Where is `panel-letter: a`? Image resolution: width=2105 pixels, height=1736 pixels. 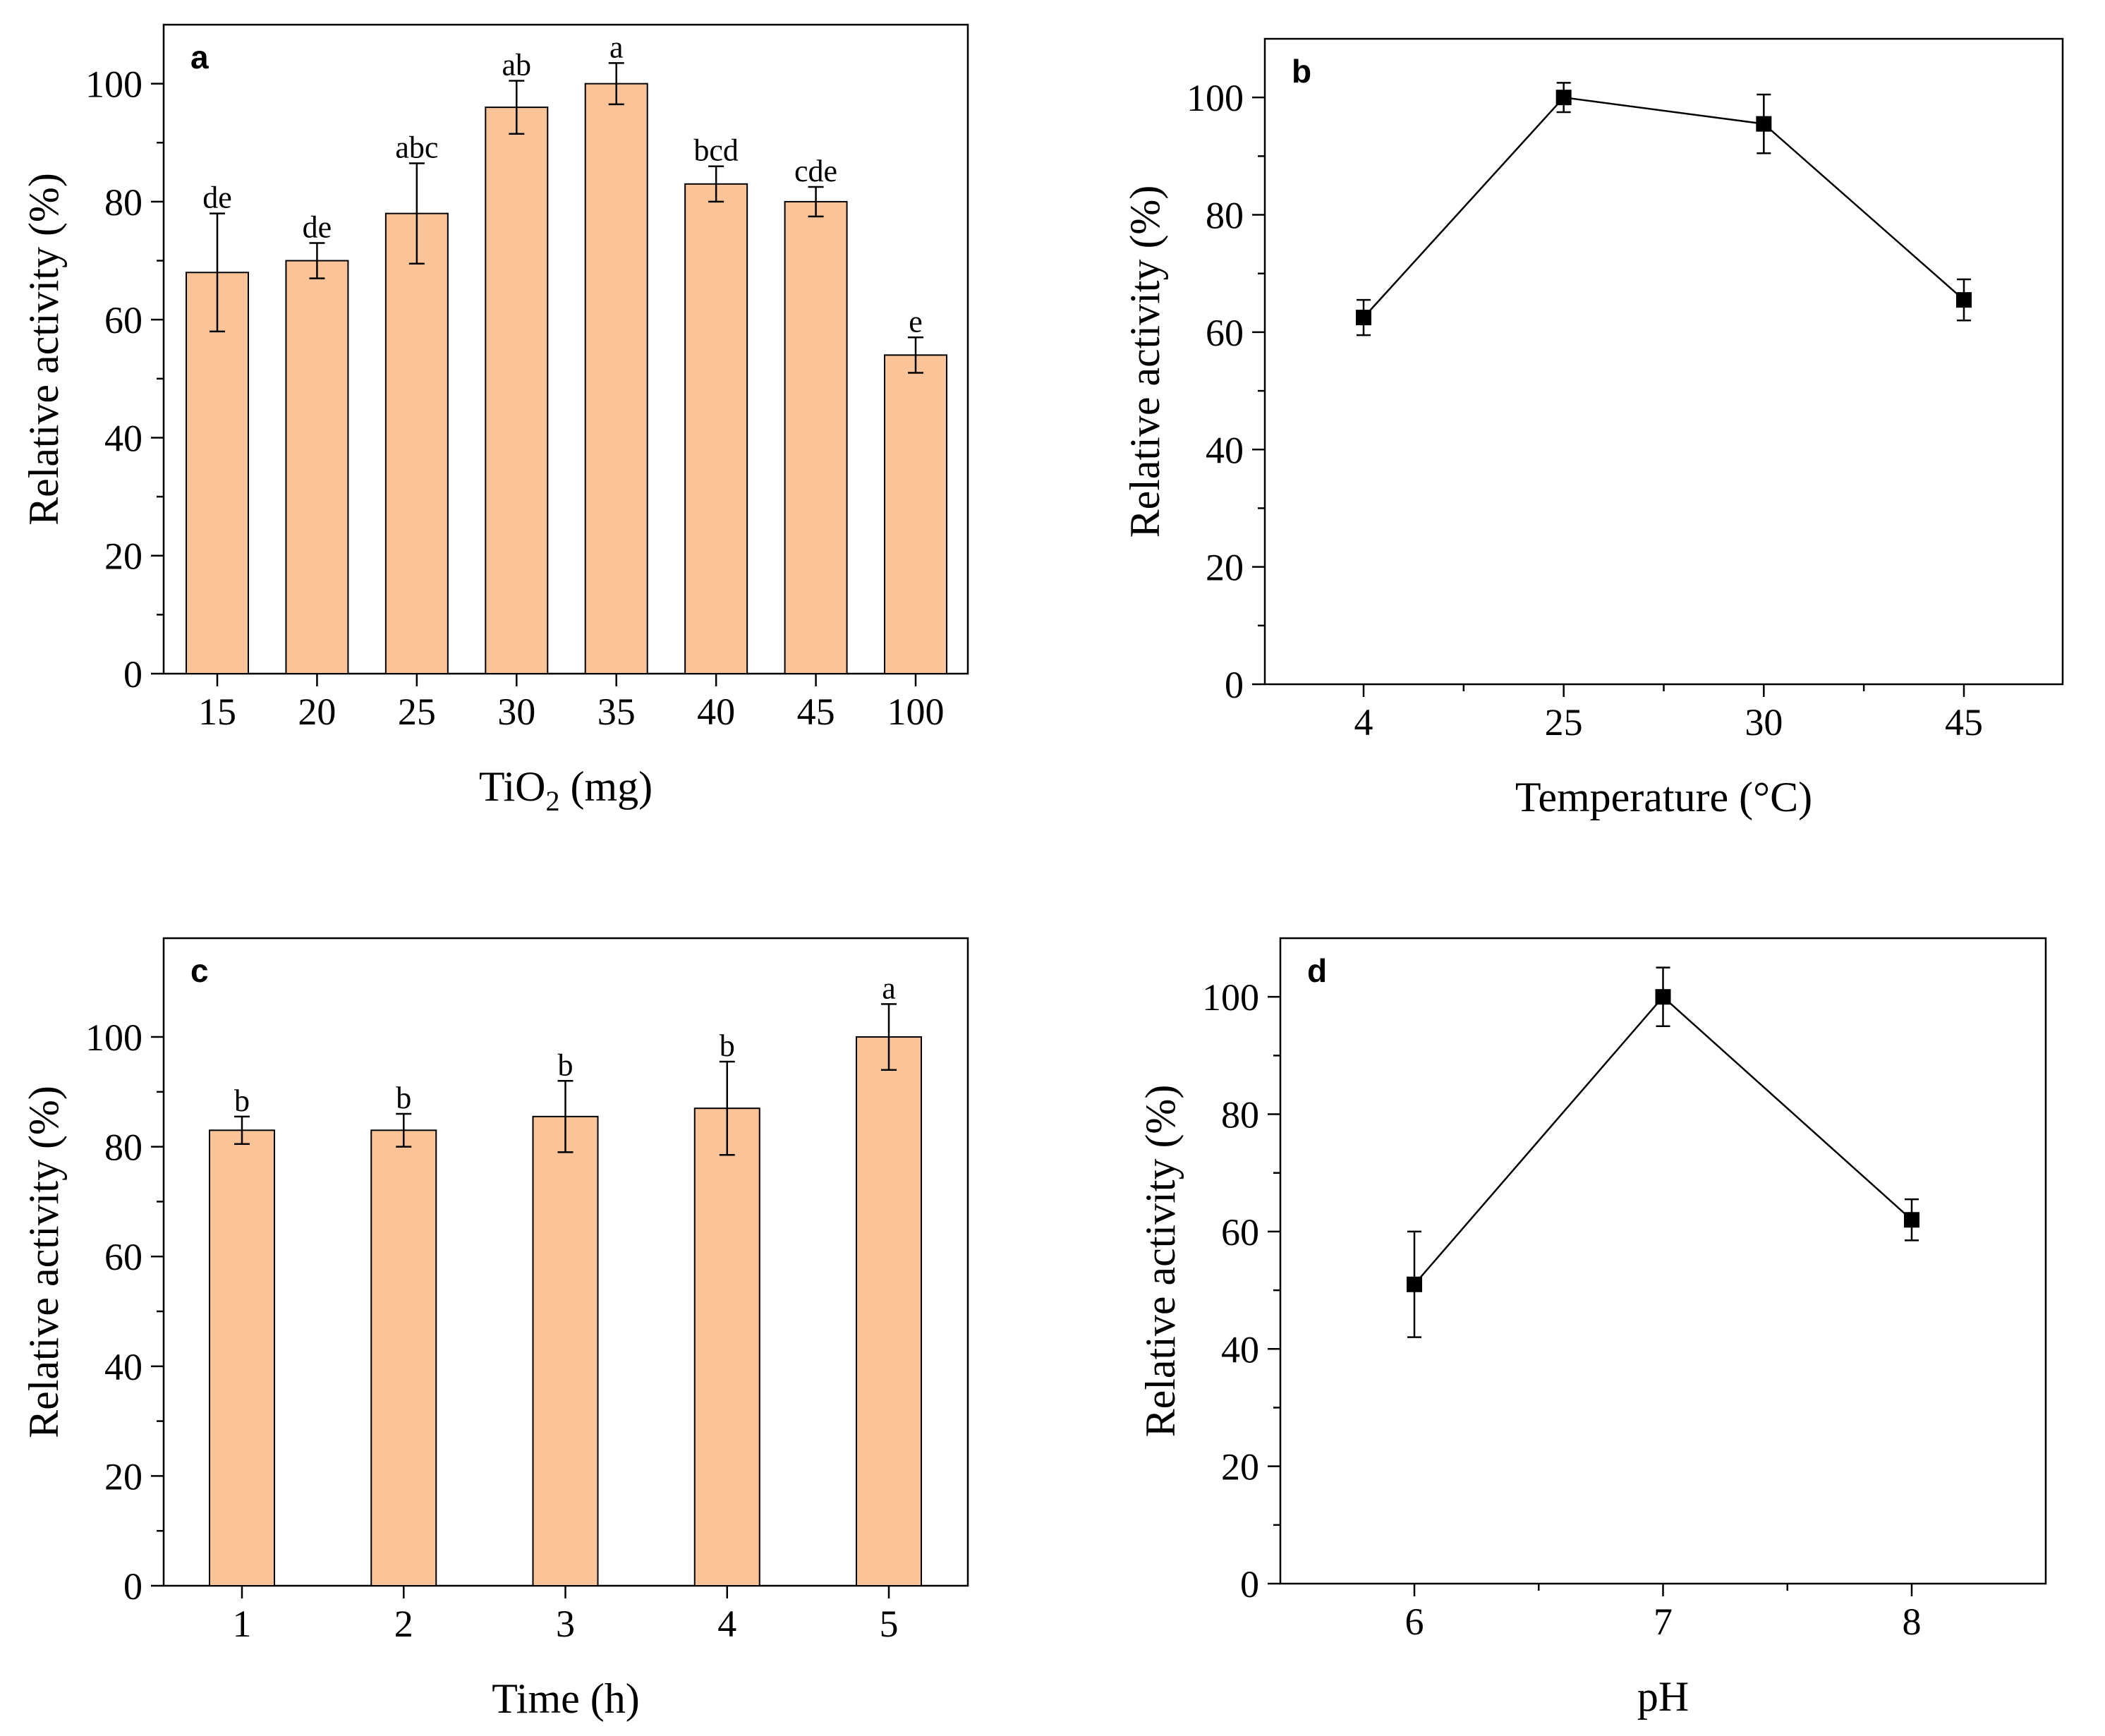
panel-letter: a is located at coordinates (200, 57).